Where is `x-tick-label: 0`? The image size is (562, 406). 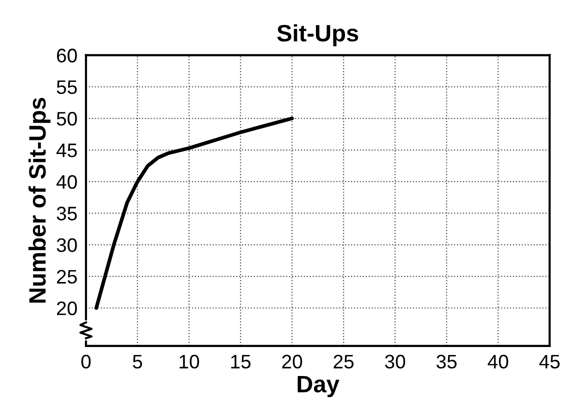
x-tick-label: 0 is located at coordinates (86, 361).